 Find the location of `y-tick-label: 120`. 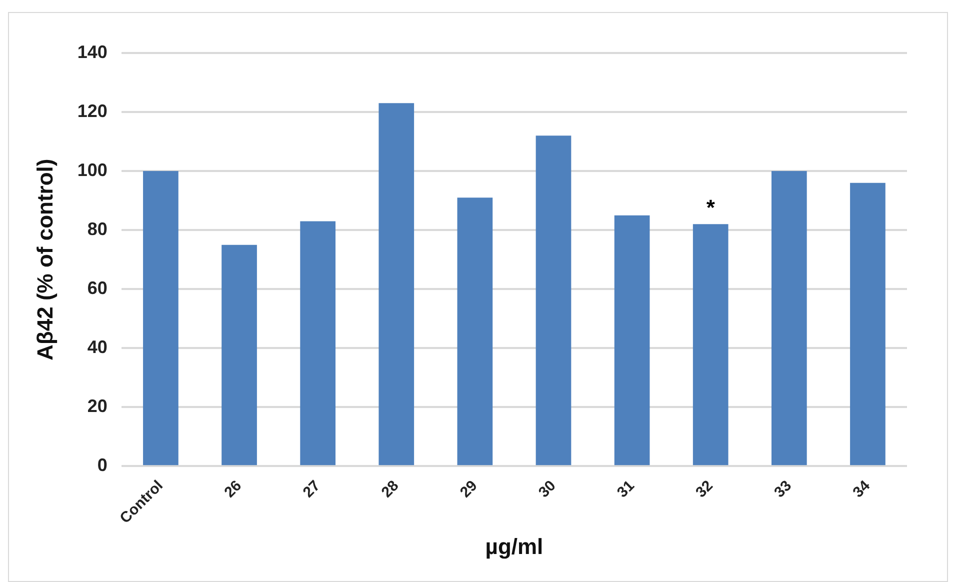

y-tick-label: 120 is located at coordinates (92, 110).